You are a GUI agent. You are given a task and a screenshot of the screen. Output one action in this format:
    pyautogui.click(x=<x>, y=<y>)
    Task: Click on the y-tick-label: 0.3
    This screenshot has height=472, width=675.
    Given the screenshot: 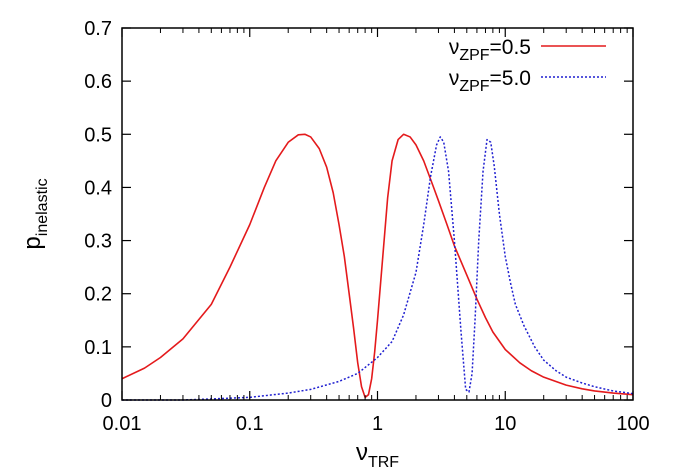 What is the action you would take?
    pyautogui.click(x=98, y=242)
    